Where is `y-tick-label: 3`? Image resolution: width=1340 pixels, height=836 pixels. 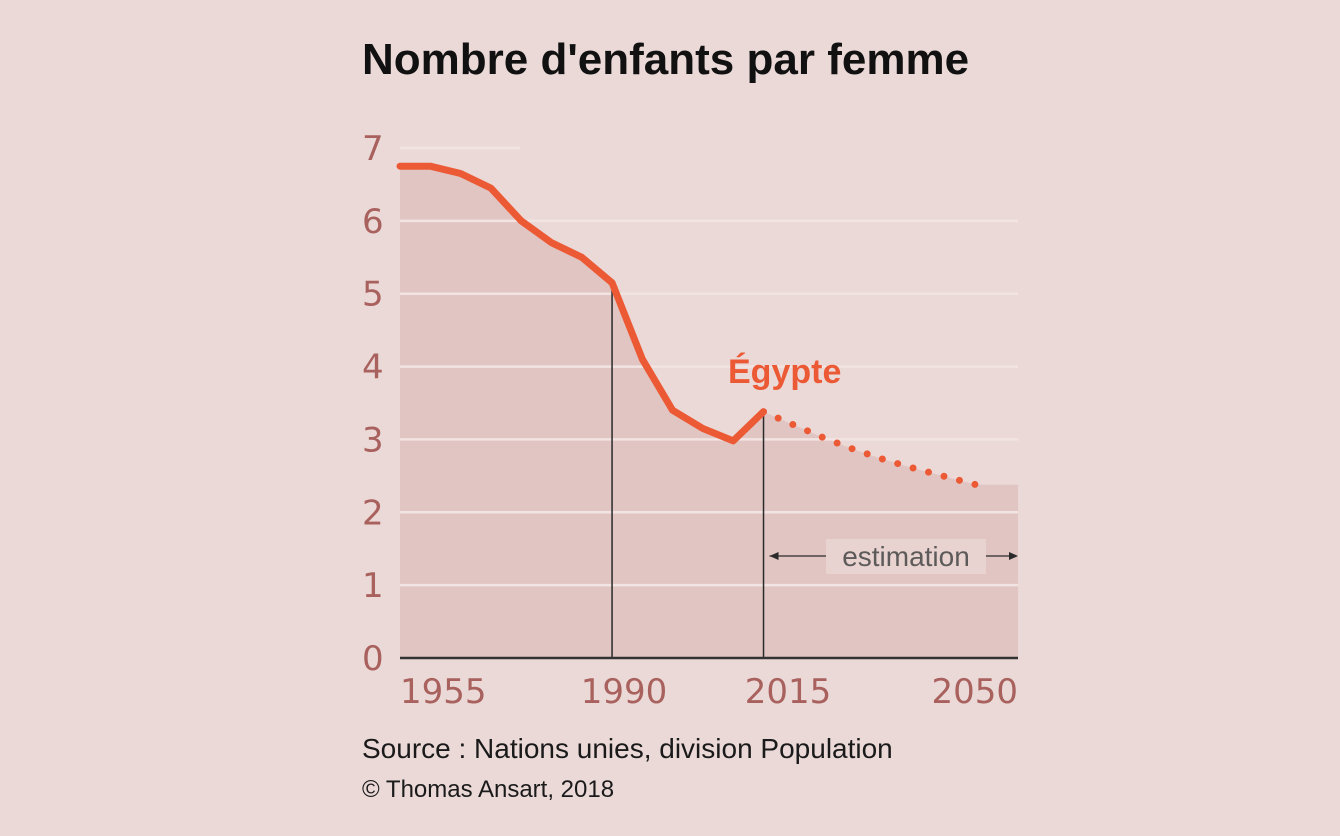 y-tick-label: 3 is located at coordinates (373, 440).